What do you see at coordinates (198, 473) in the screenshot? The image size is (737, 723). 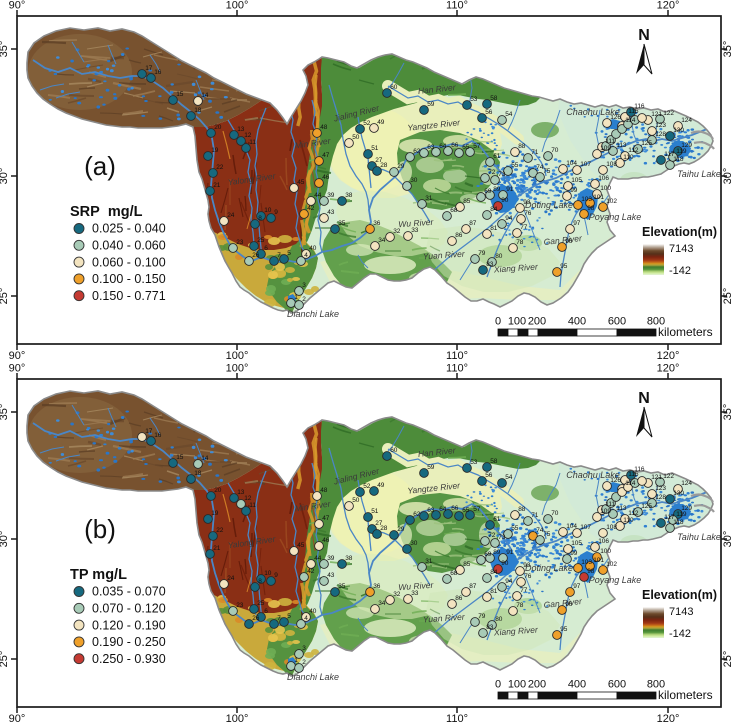 I see `svg-text: 18` at bounding box center [198, 473].